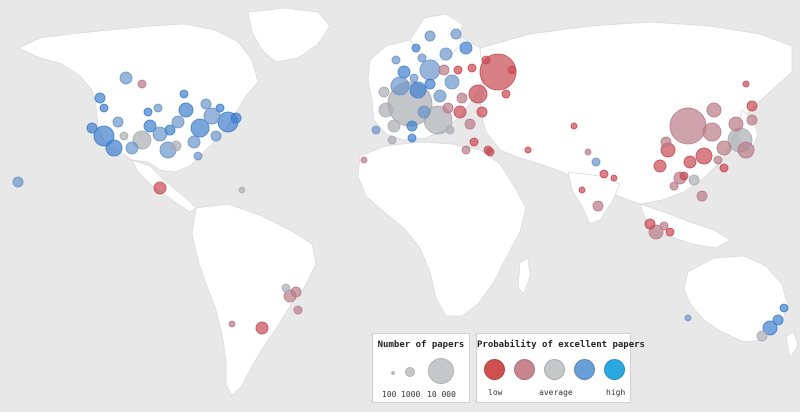 This screenshot has width=800, height=412. Describe the element at coordinates (421, 345) in the screenshot. I see `legend-size-title: Number of papers` at that location.